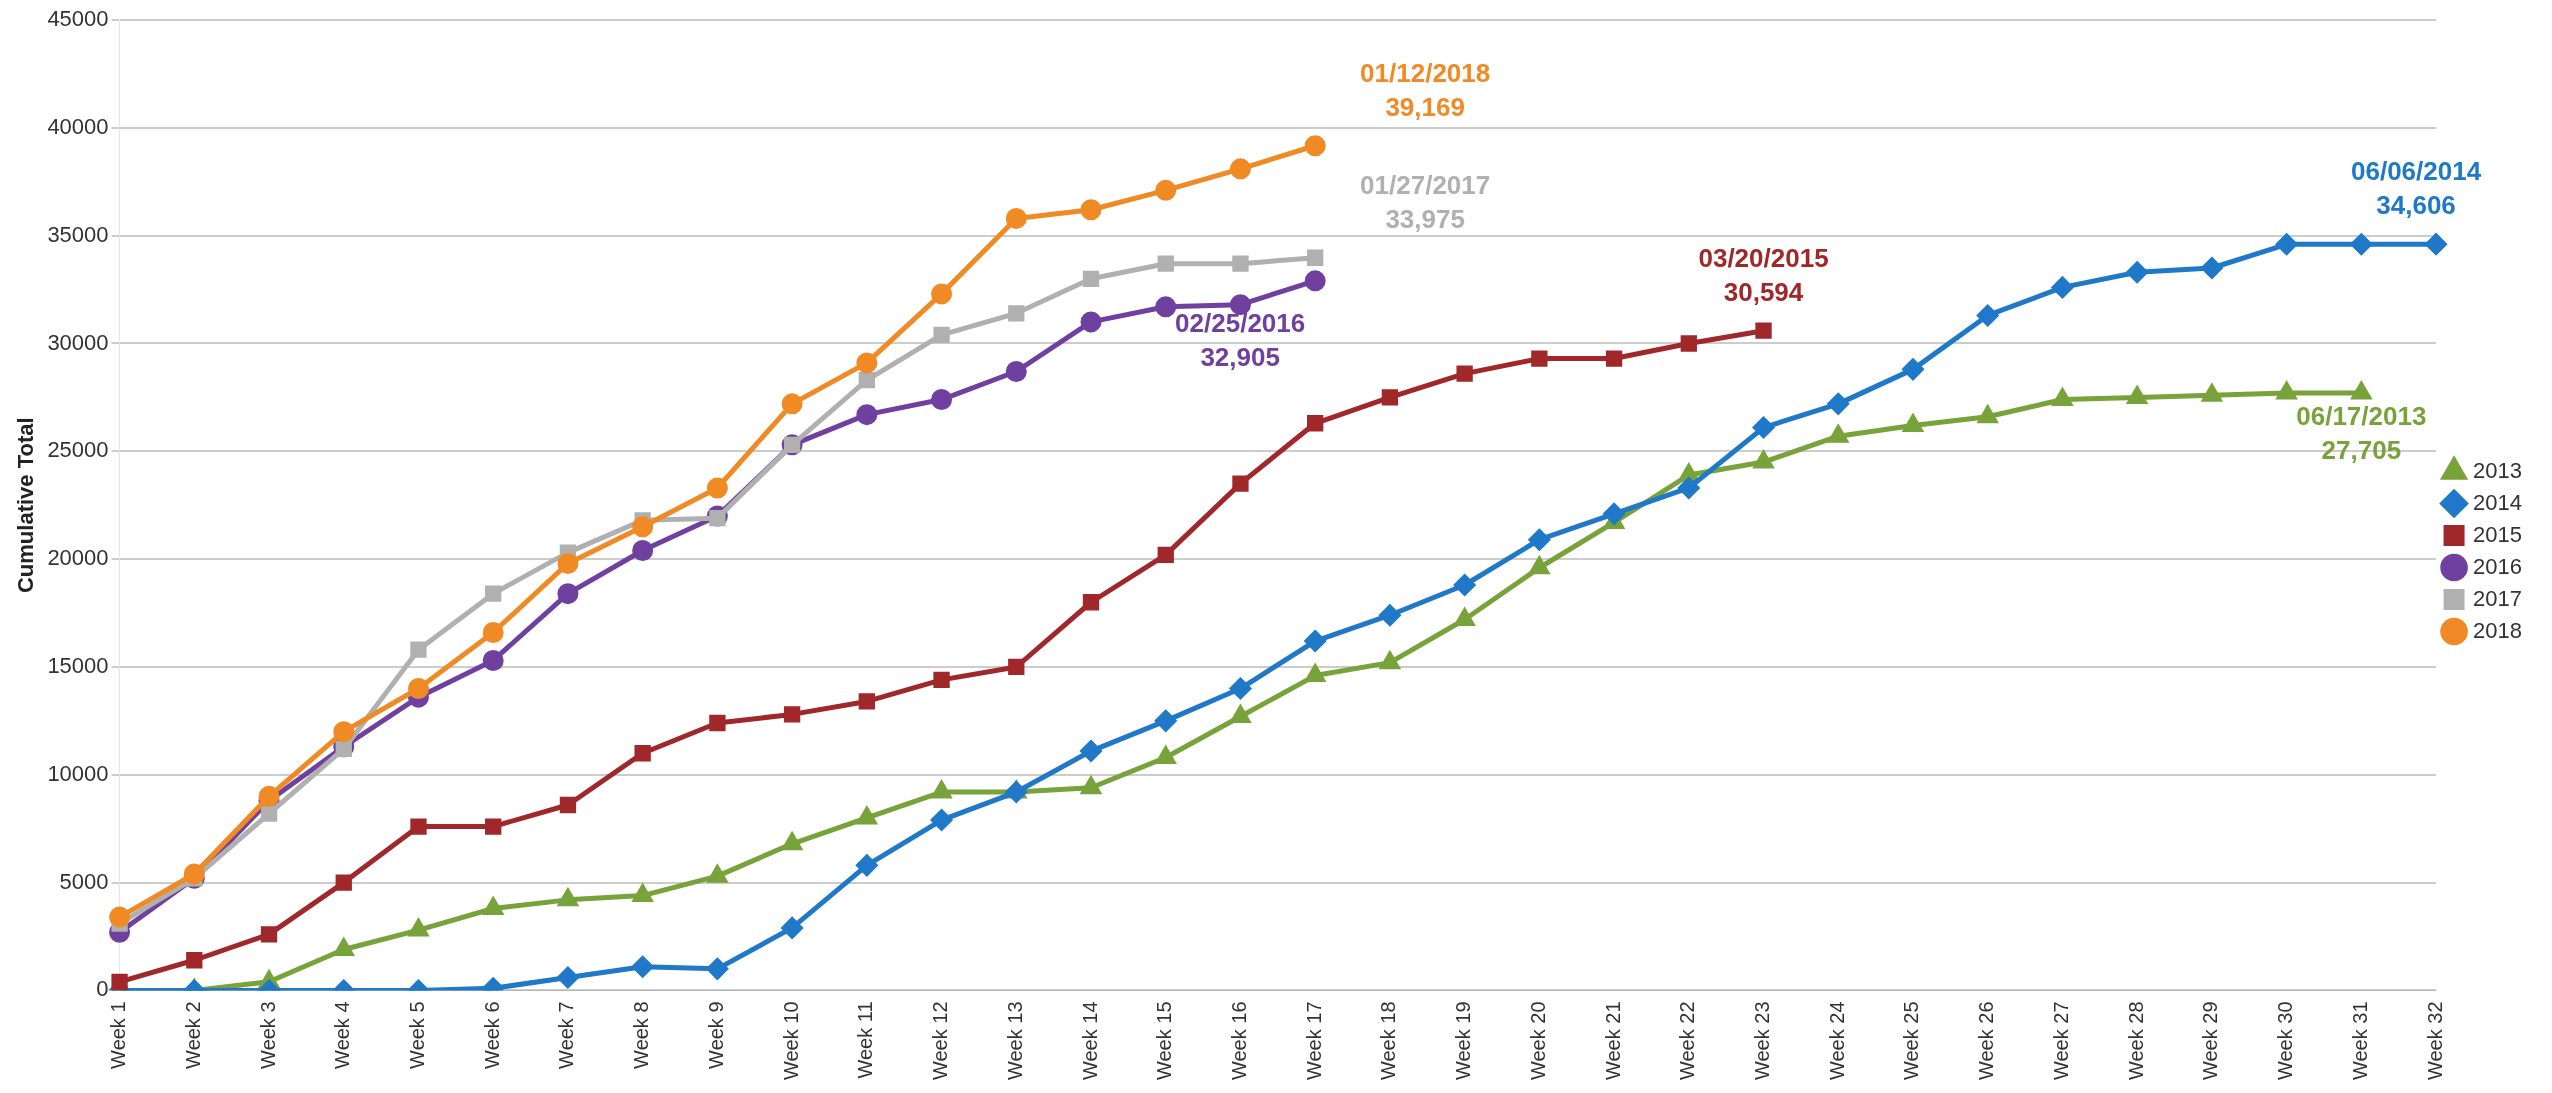 The width and height of the screenshot is (2552, 1093). I want to click on x-tick-label: Week 28, so click(2135, 1041).